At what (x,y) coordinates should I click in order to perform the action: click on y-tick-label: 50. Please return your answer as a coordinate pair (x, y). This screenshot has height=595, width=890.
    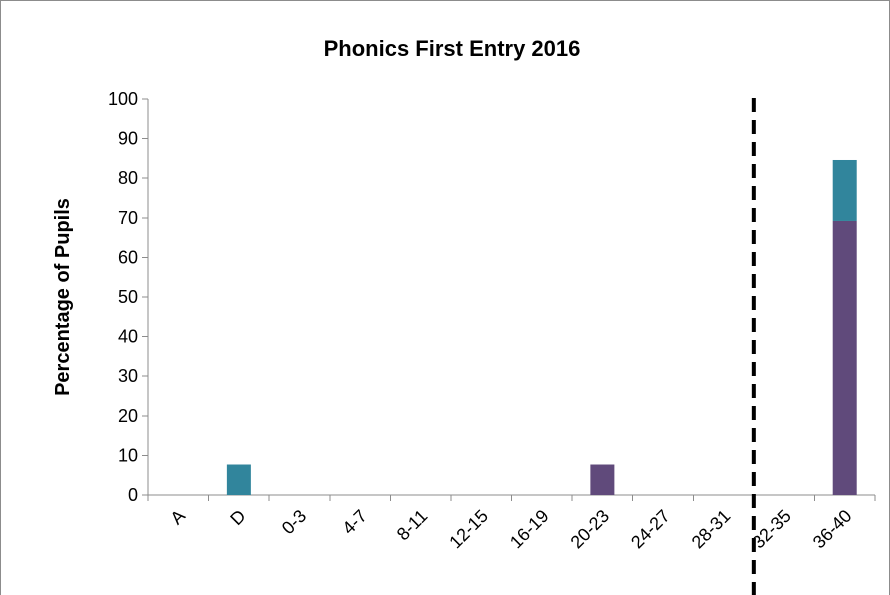
    Looking at the image, I should click on (128, 297).